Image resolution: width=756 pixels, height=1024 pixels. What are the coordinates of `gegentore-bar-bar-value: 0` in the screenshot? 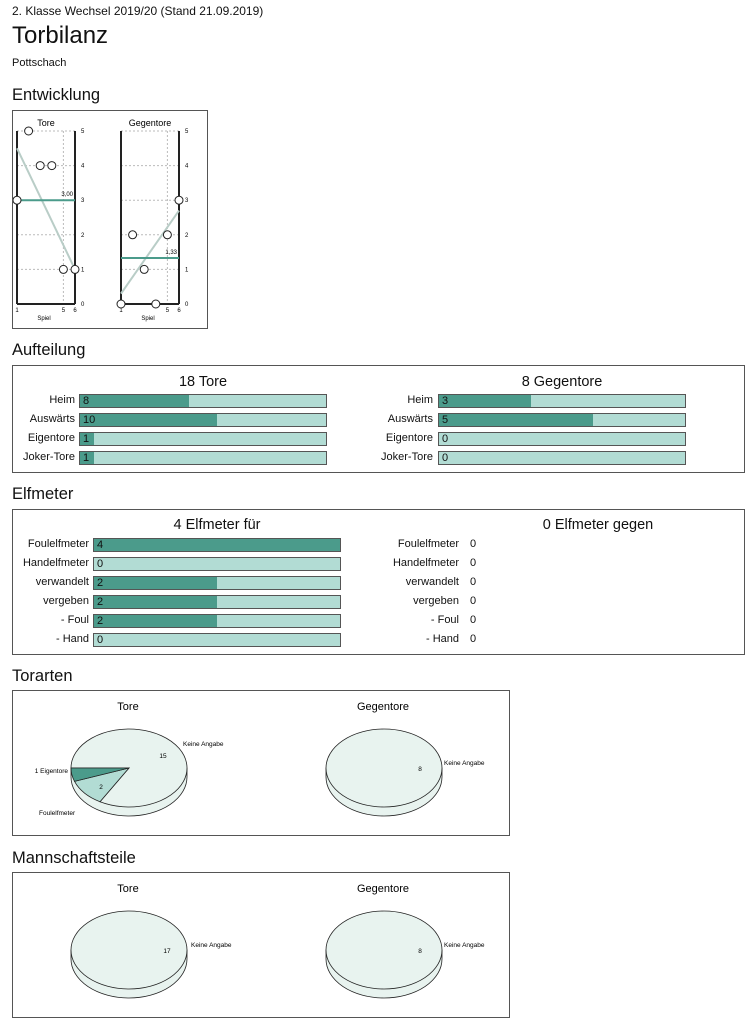 It's located at (445, 458).